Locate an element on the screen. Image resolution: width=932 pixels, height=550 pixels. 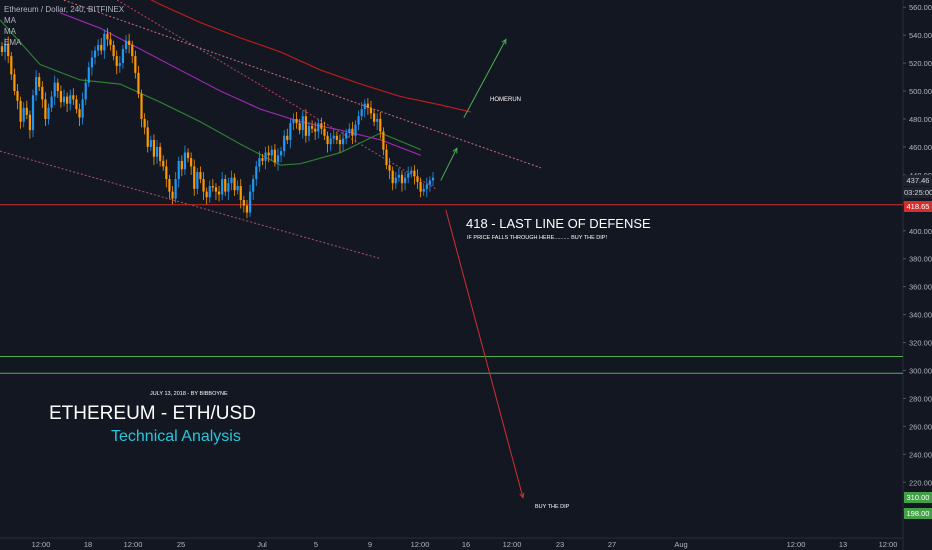
y-tick-label: 220.00 is located at coordinates (920, 482).